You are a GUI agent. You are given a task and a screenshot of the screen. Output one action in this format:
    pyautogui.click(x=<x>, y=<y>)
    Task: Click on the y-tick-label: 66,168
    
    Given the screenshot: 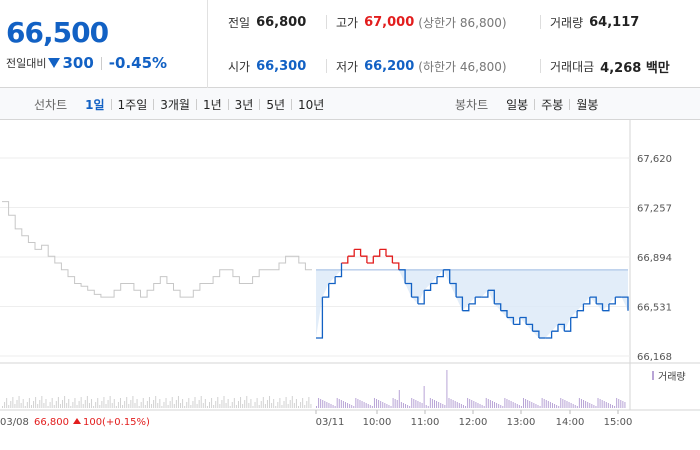 What is the action you would take?
    pyautogui.click(x=654, y=357)
    